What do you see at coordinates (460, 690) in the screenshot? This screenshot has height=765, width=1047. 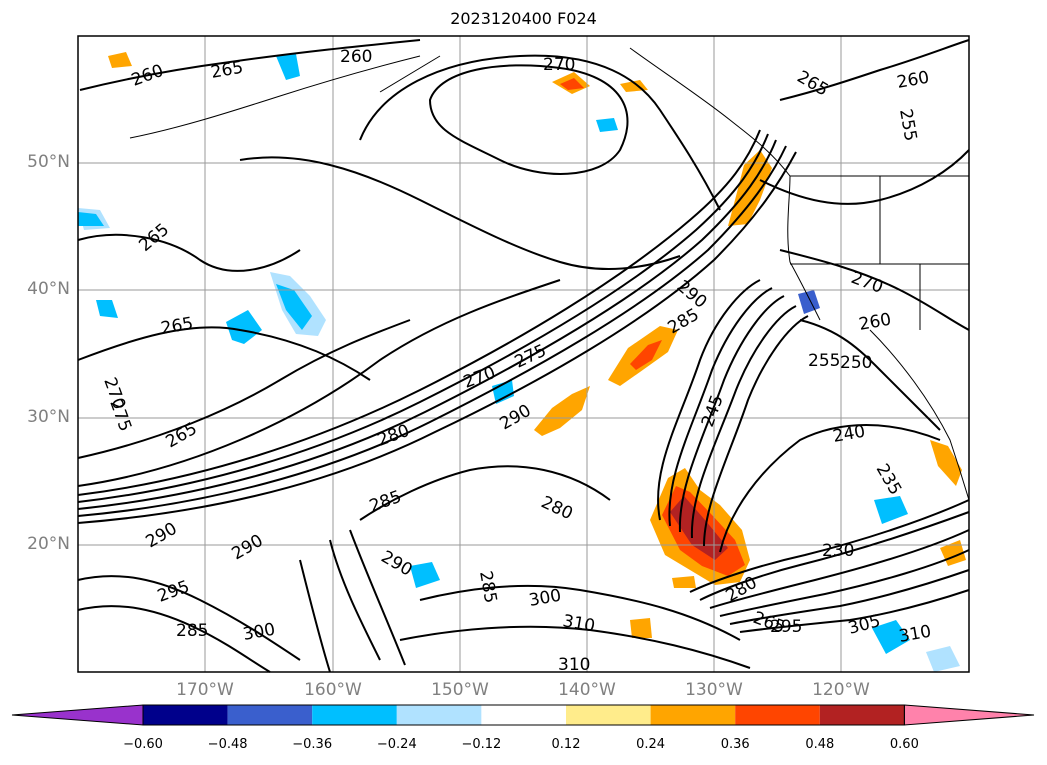 I see `lon-label-150w: 150°W` at bounding box center [460, 690].